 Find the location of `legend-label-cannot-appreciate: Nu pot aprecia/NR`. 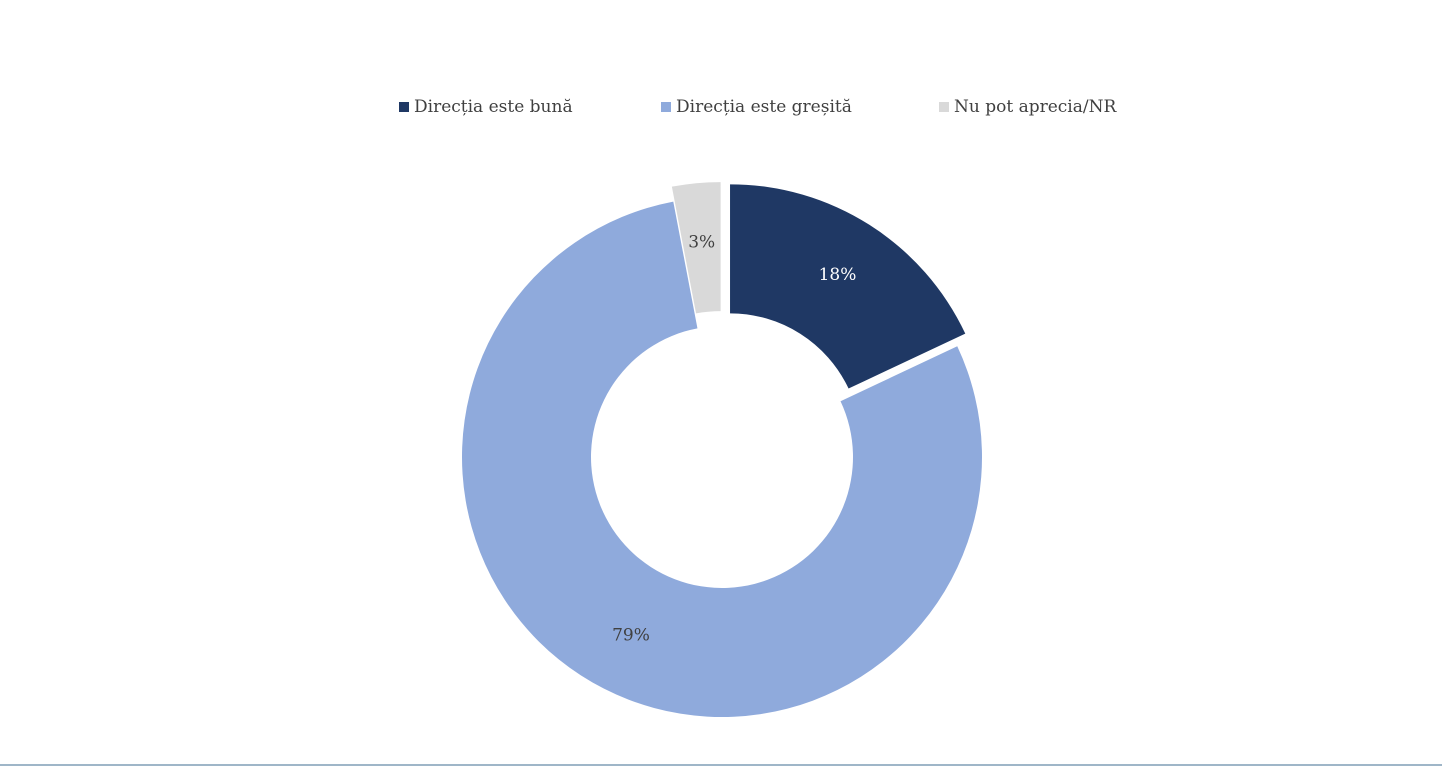

legend-label-cannot-appreciate: Nu pot aprecia/NR is located at coordinates (1035, 107).